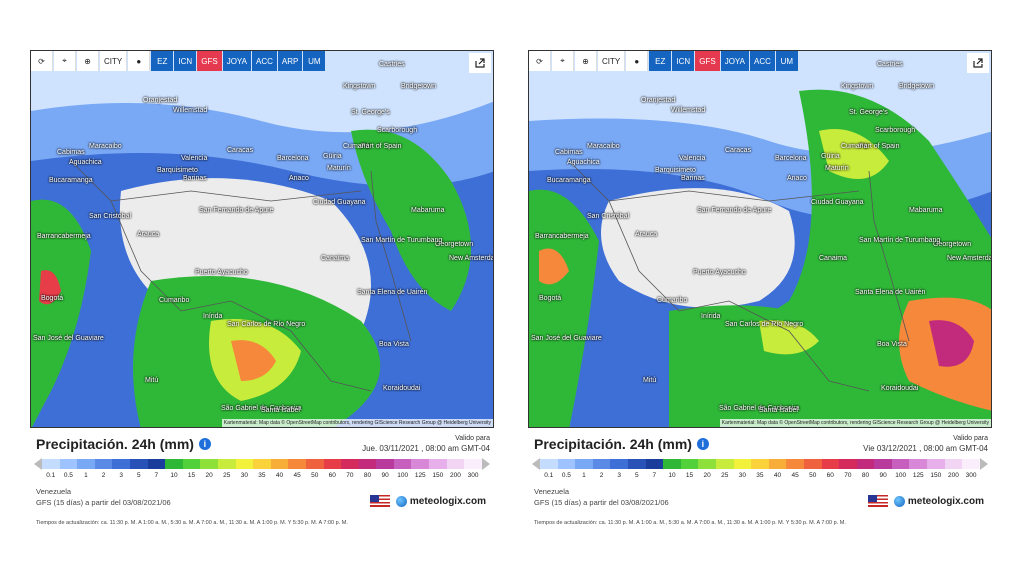 The image size is (1024, 576). What do you see at coordinates (760, 475) in the screenshot?
I see `scale-tick-label: 35` at bounding box center [760, 475].